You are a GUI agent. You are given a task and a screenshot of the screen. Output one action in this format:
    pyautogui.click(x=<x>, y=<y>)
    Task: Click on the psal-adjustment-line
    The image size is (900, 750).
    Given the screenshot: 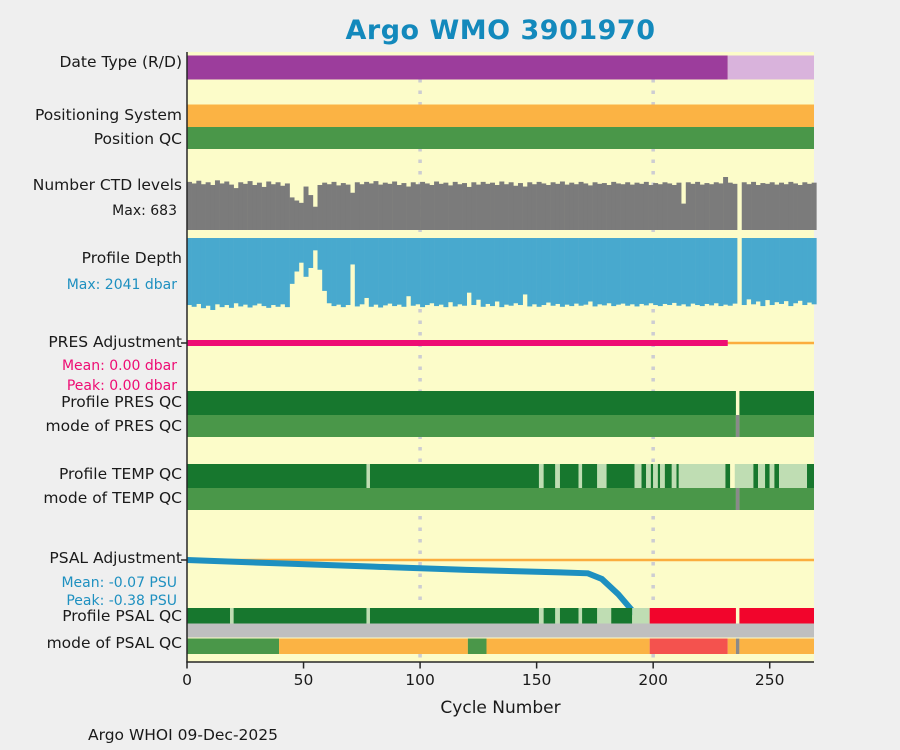 What is the action you would take?
    pyautogui.click(x=500, y=596)
    